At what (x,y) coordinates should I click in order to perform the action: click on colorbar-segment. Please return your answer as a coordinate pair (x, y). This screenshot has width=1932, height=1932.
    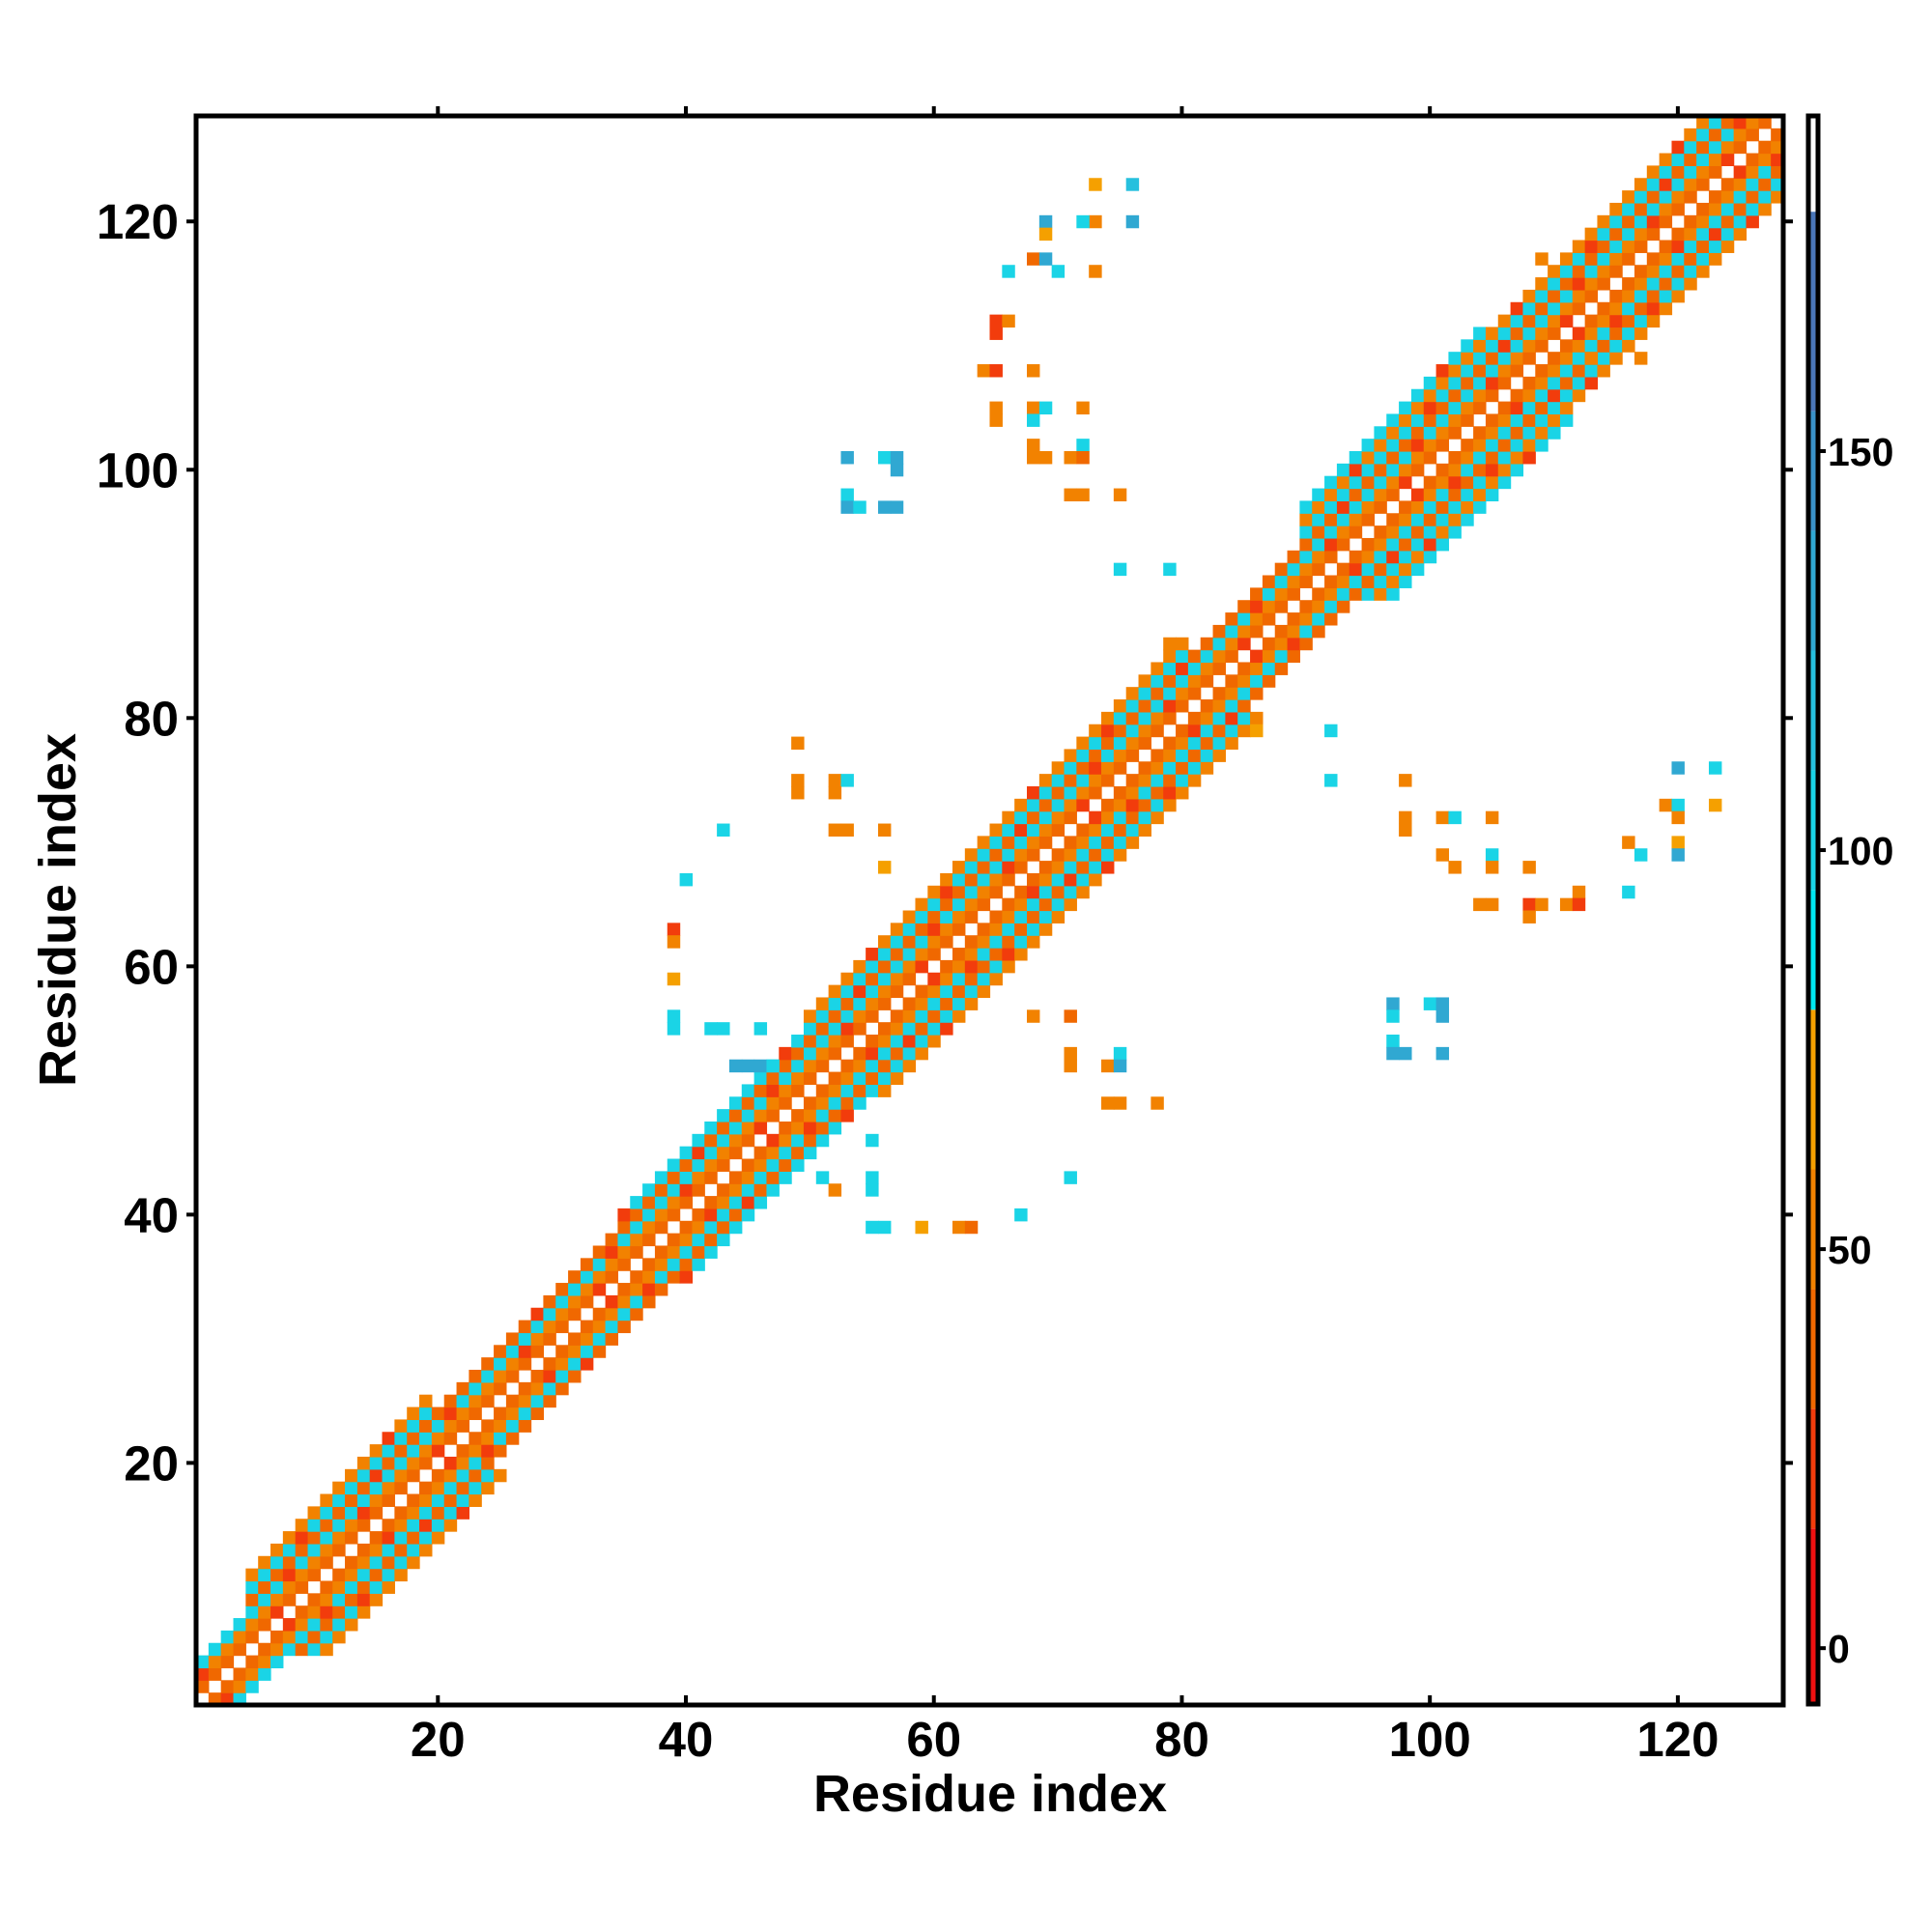
    Looking at the image, I should click on (1813, 312).